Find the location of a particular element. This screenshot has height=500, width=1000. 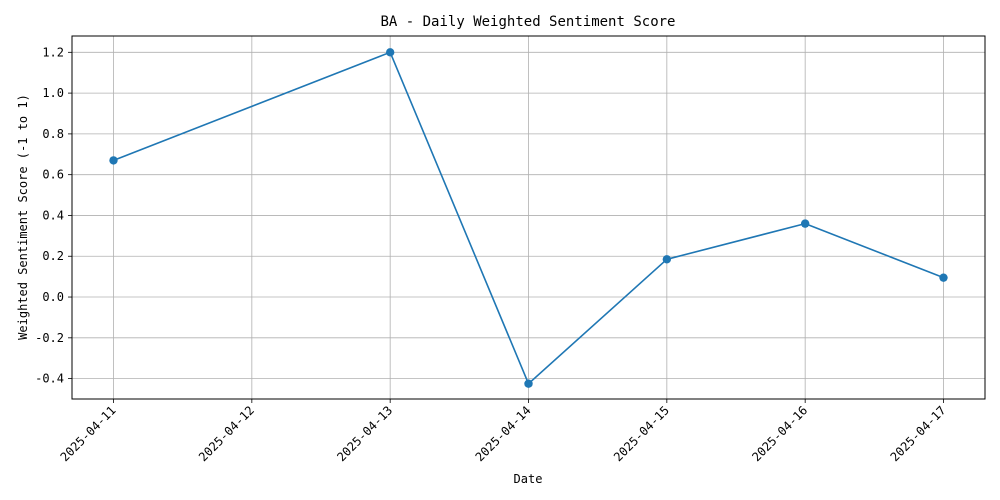

y-tick-label: 1.2 is located at coordinates (53, 52).